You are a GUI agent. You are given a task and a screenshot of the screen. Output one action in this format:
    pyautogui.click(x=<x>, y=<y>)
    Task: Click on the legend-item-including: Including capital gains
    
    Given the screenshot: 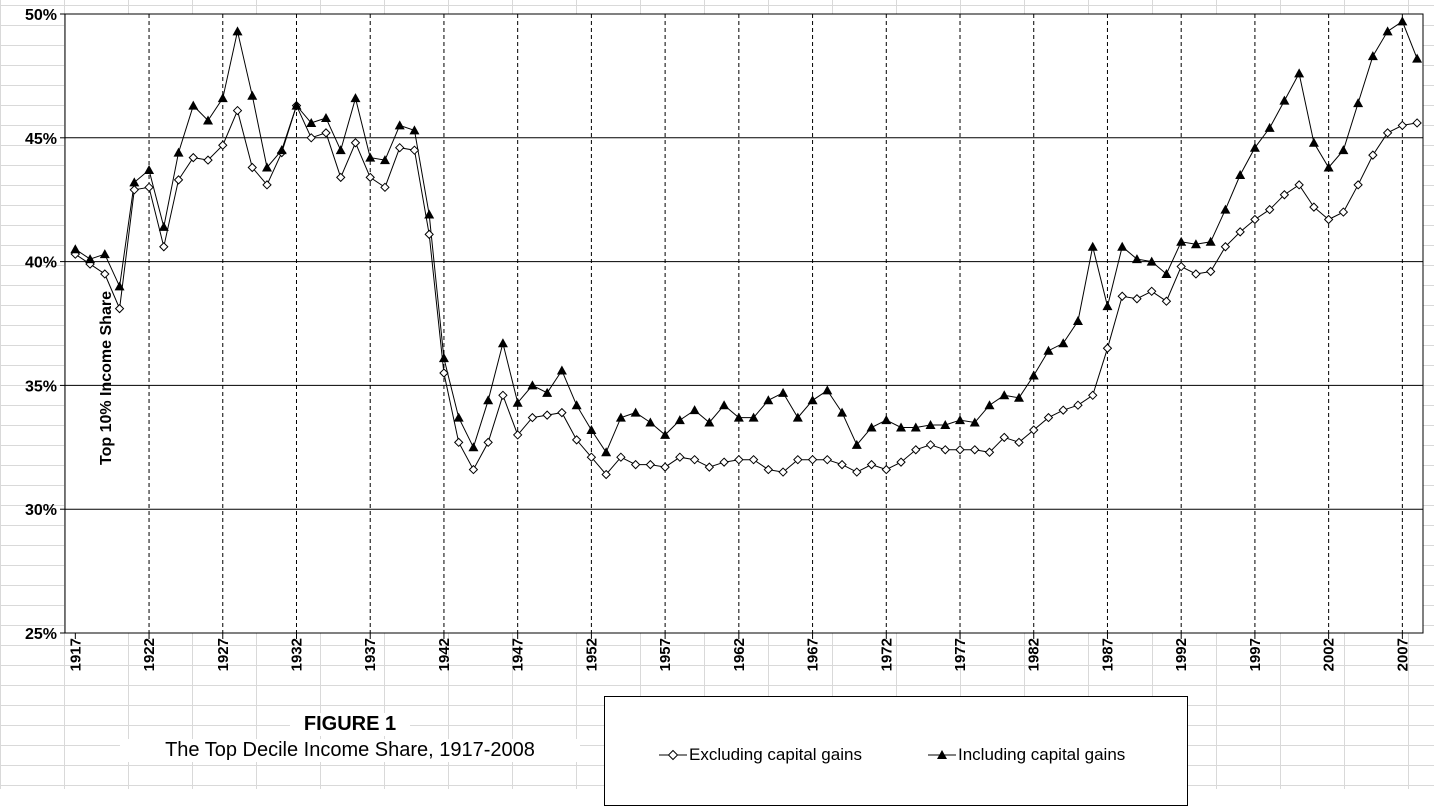 What is the action you would take?
    pyautogui.click(x=1026, y=755)
    